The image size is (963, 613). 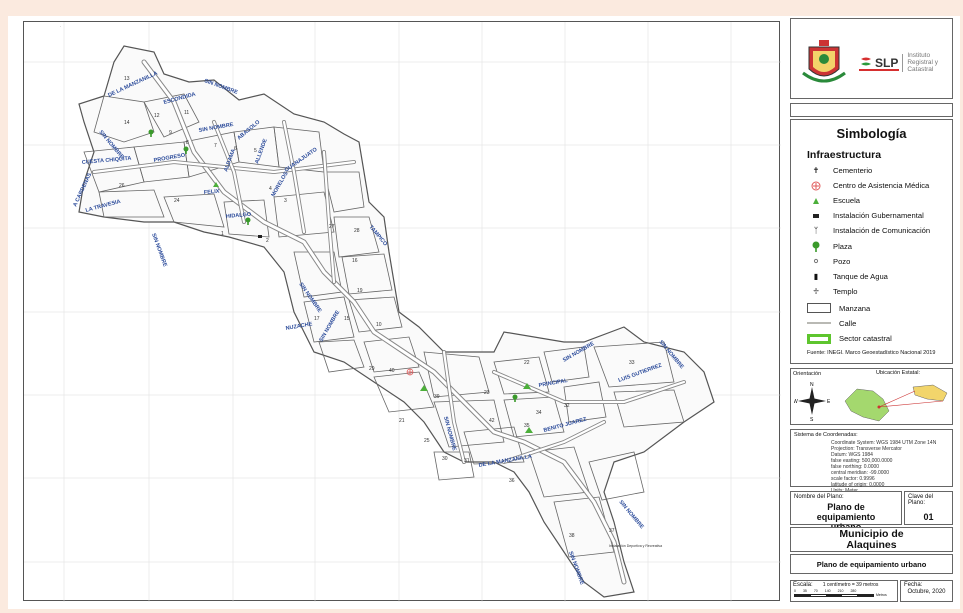 I want to click on svg-text: 32, so click(x=567, y=406).